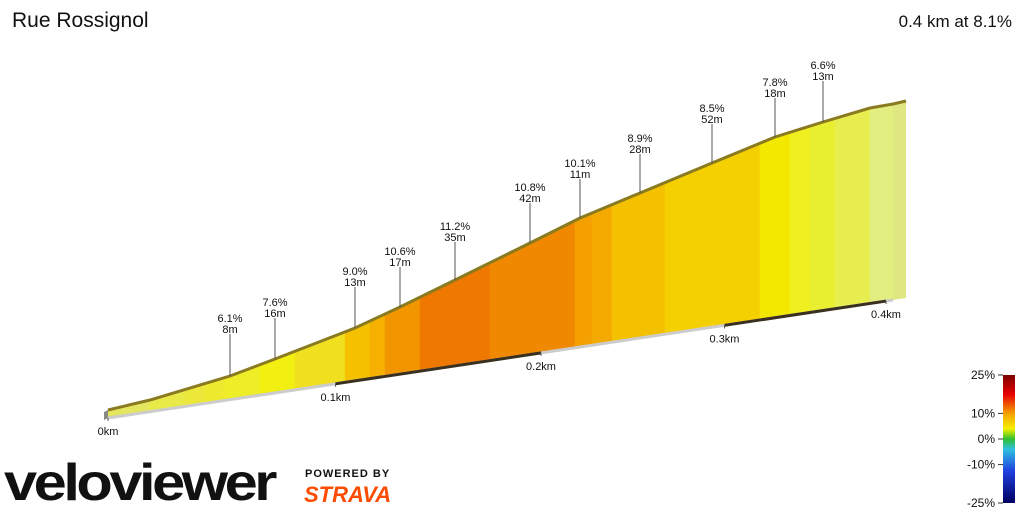 Image resolution: width=1024 pixels, height=512 pixels. I want to click on length-label: 11m, so click(580, 175).